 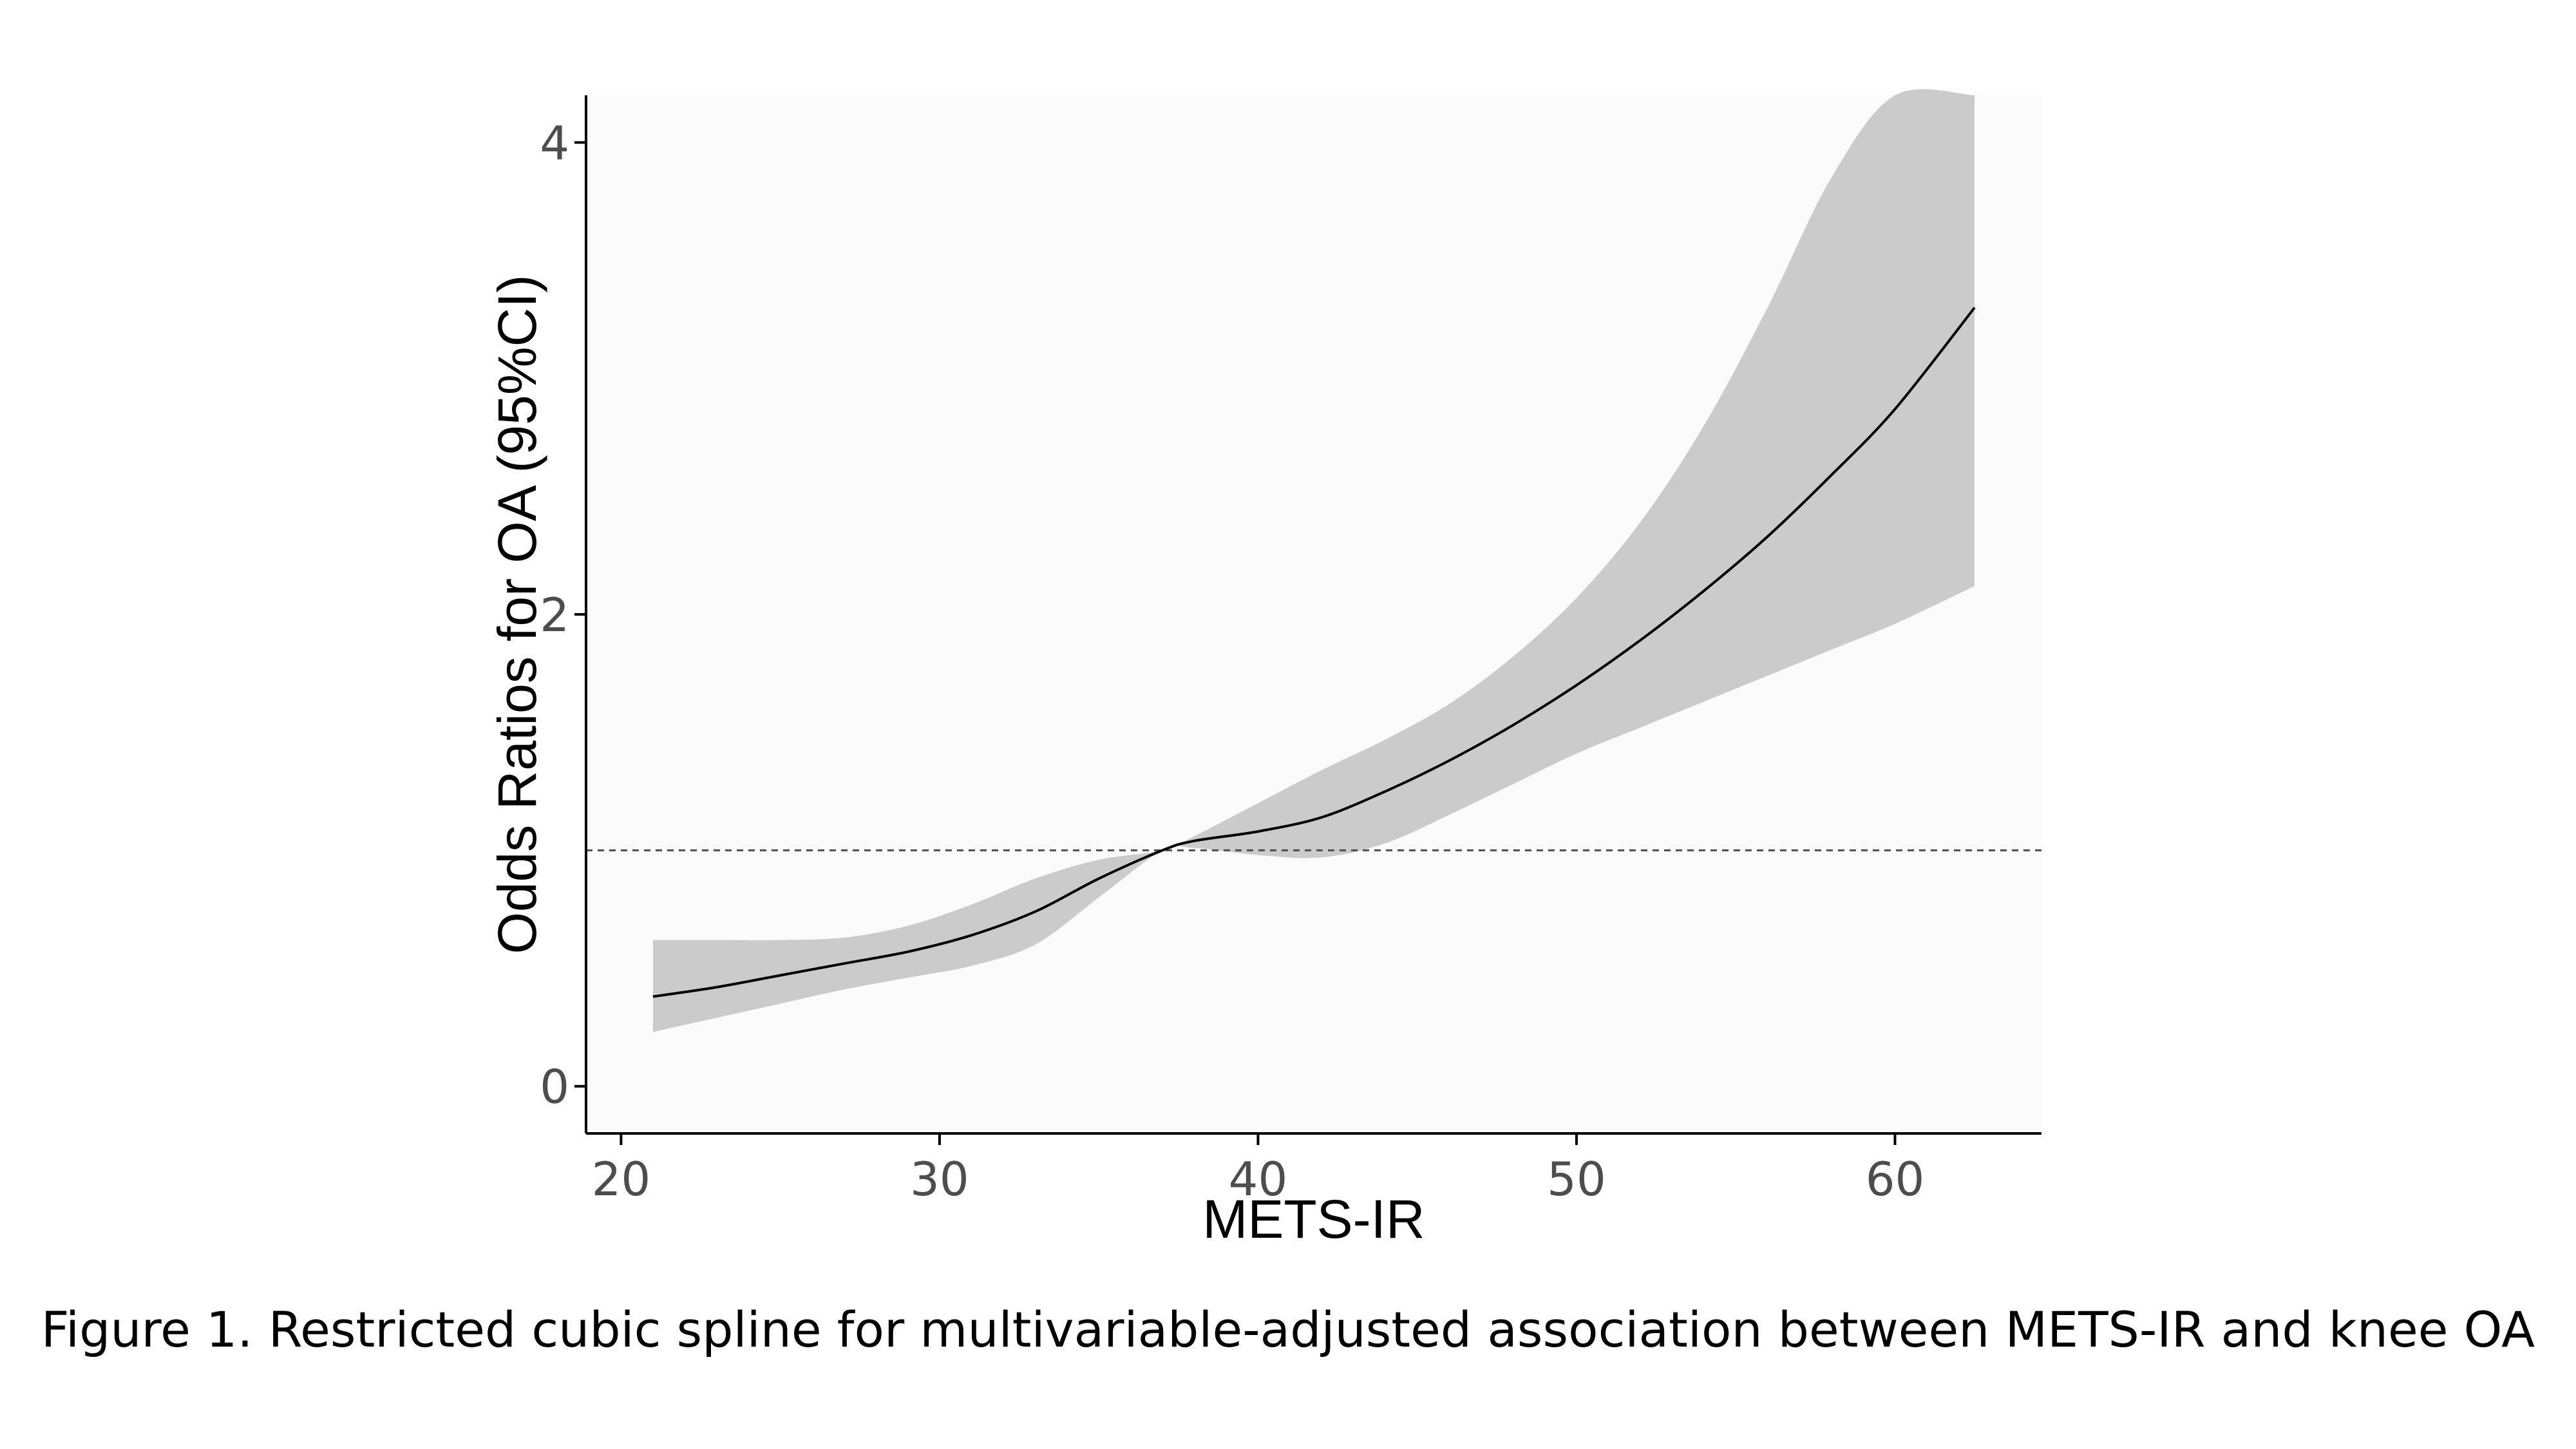 What do you see at coordinates (1258, 1179) in the screenshot?
I see `x-tick-label: 40` at bounding box center [1258, 1179].